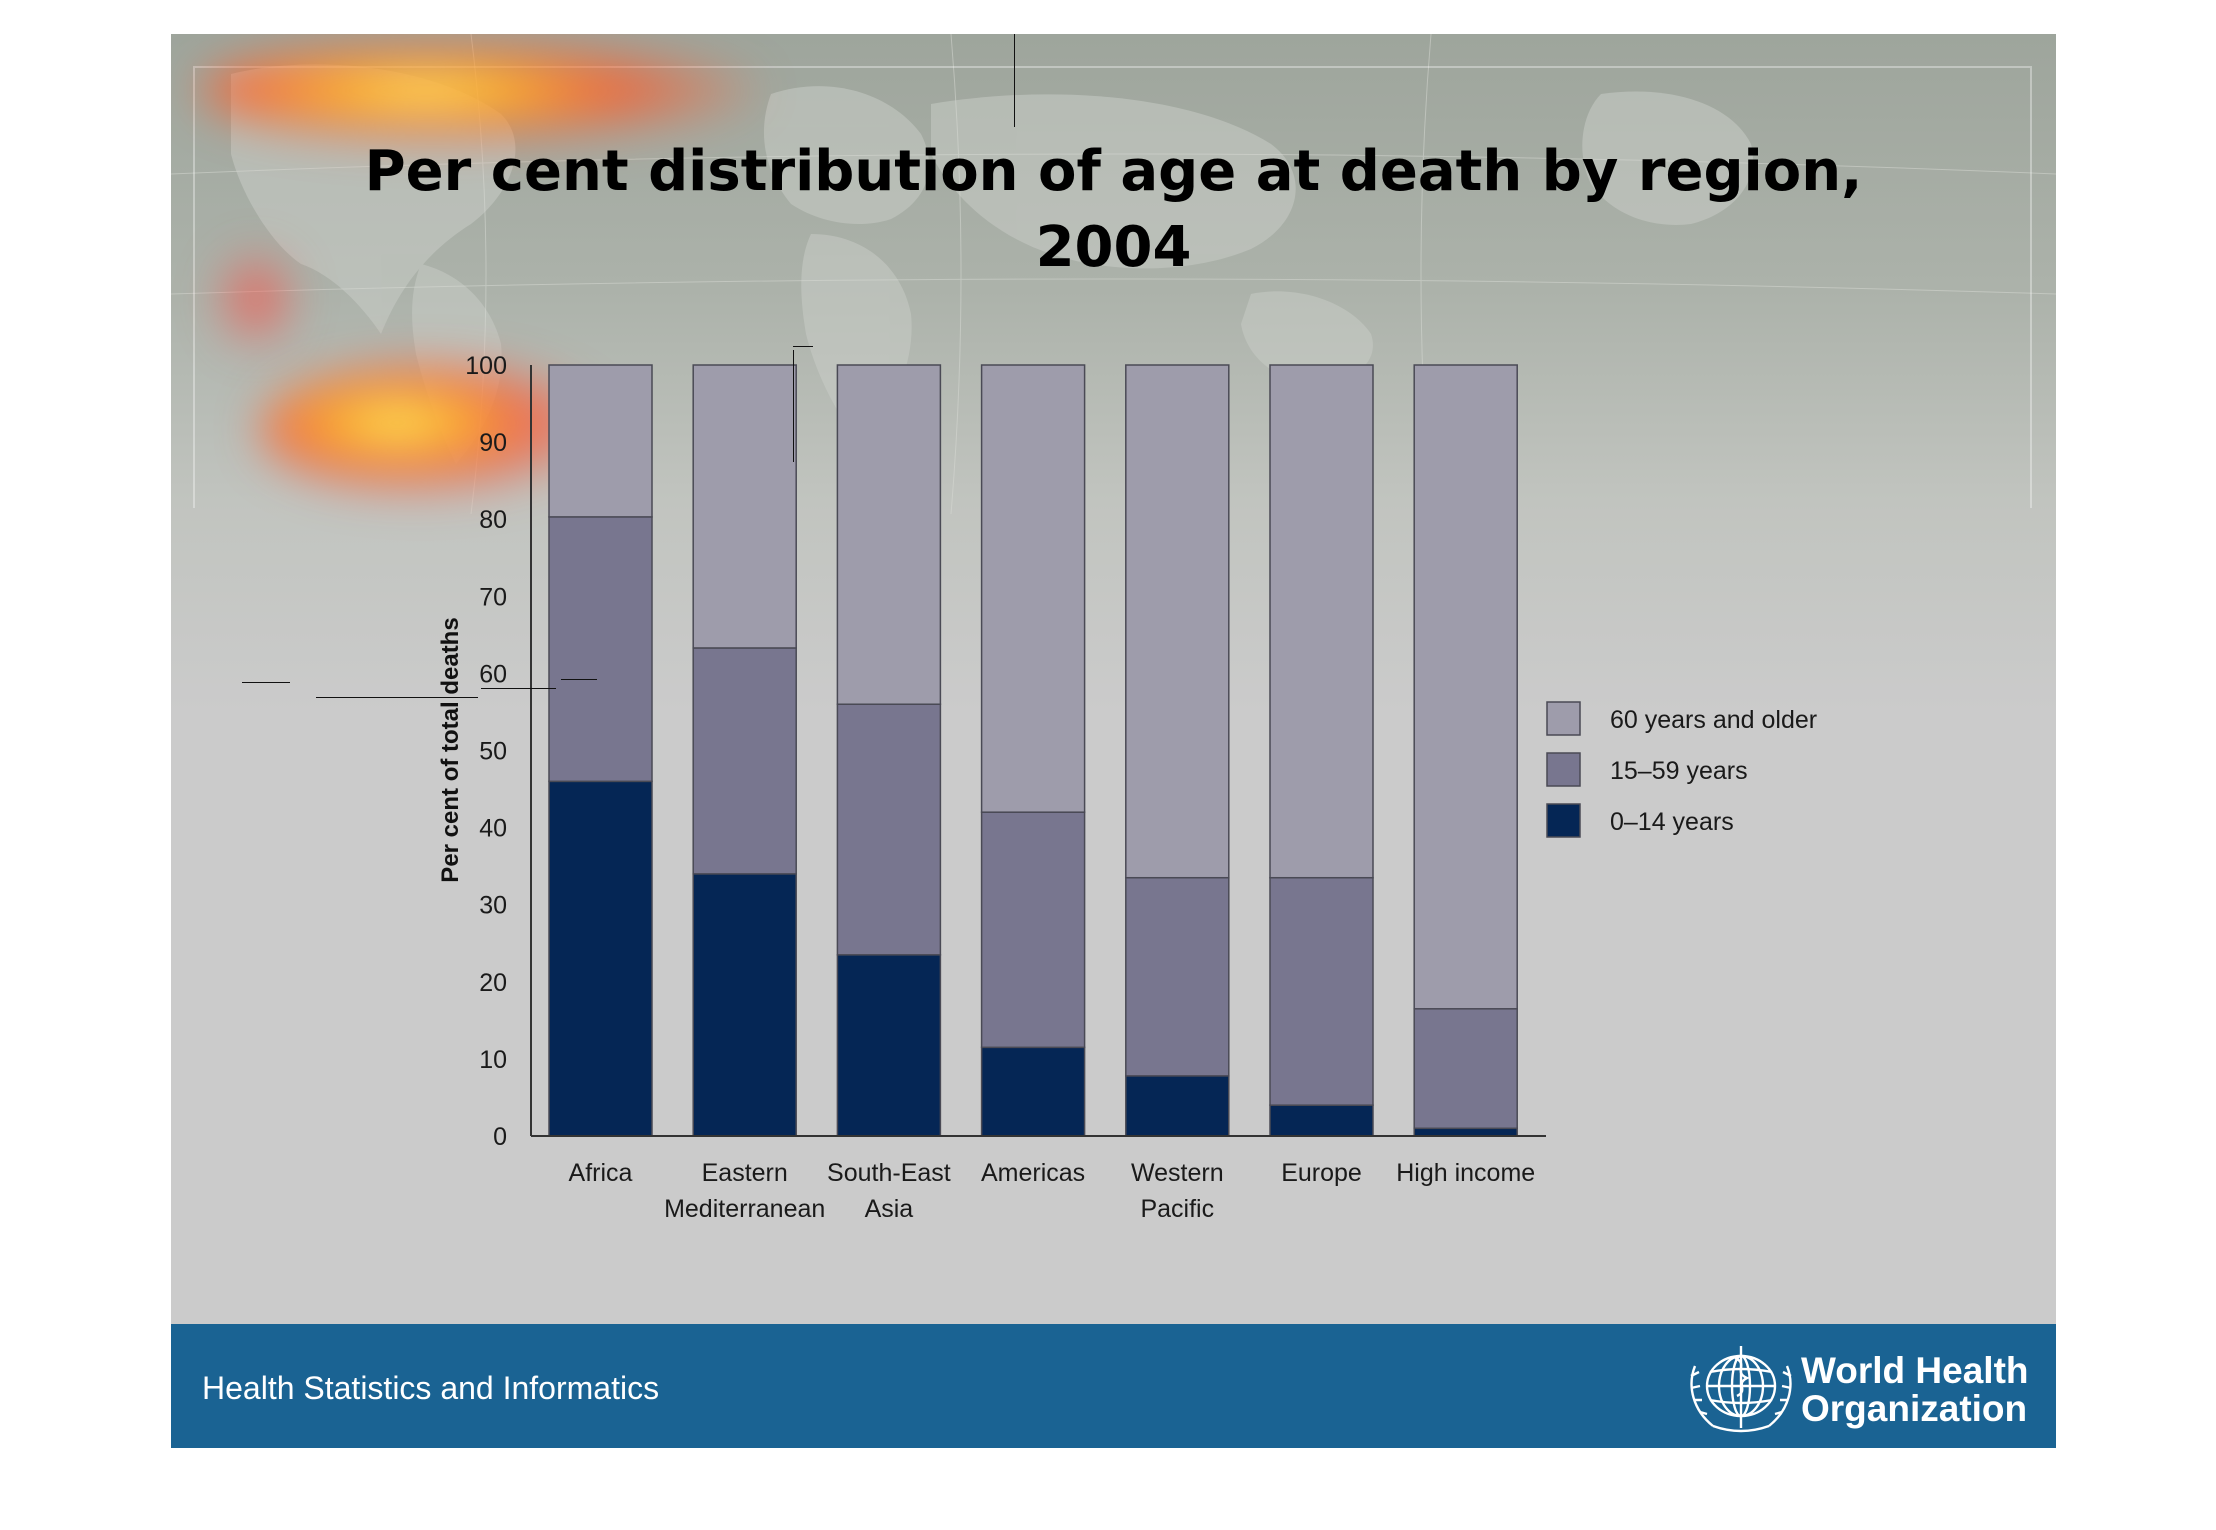 This screenshot has width=2216, height=1530. I want to click on y-tick-label: 80, so click(493, 520).